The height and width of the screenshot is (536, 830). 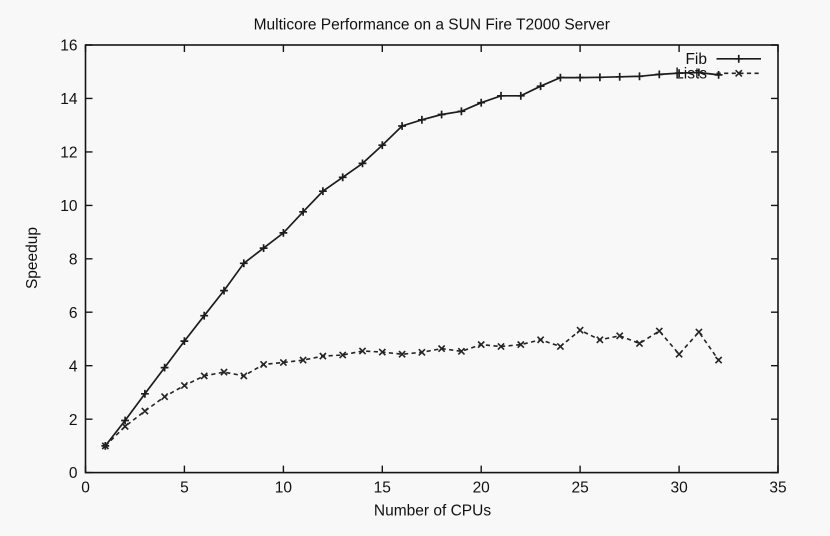 What do you see at coordinates (69, 99) in the screenshot?
I see `svg-text: 14` at bounding box center [69, 99].